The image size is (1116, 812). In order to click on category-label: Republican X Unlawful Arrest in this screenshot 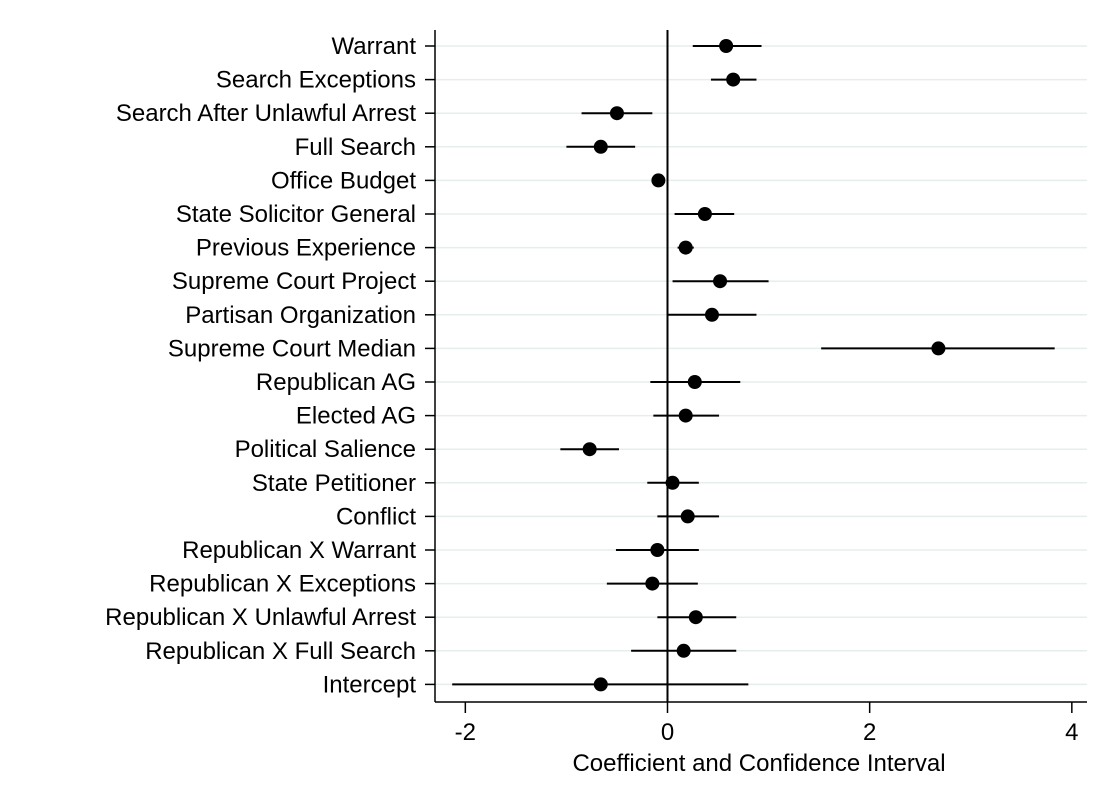, I will do `click(260, 617)`.